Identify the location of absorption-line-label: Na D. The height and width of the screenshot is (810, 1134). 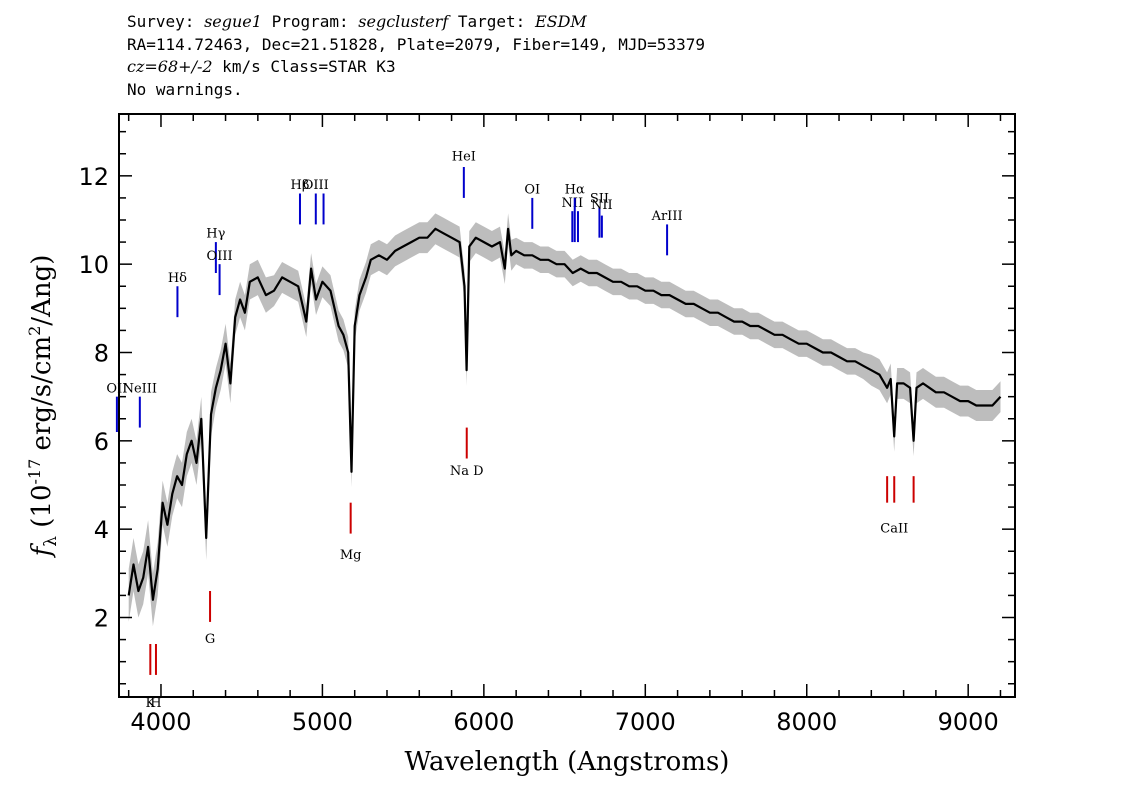
(467, 471).